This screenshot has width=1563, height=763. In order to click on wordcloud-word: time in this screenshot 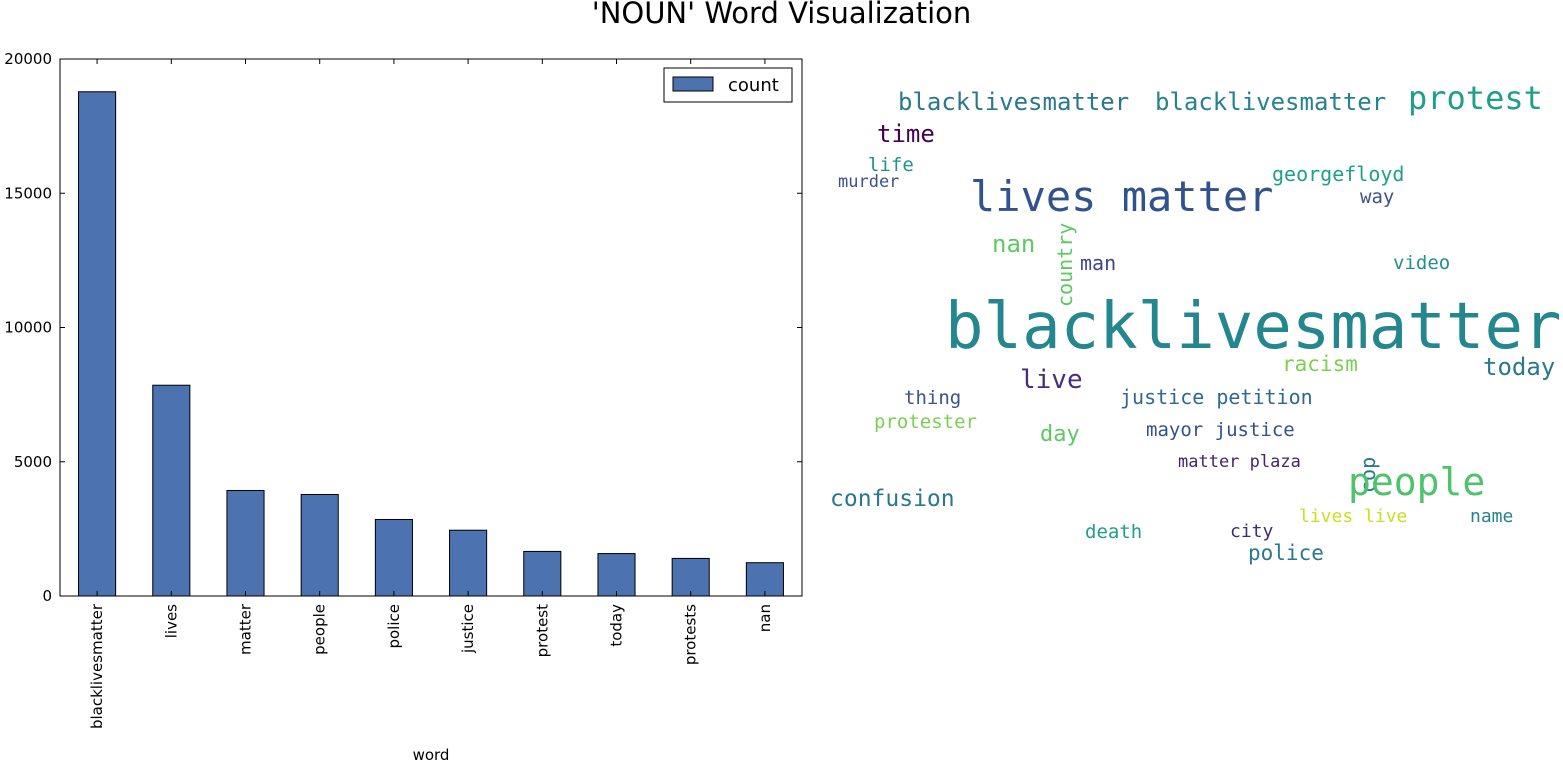, I will do `click(906, 134)`.